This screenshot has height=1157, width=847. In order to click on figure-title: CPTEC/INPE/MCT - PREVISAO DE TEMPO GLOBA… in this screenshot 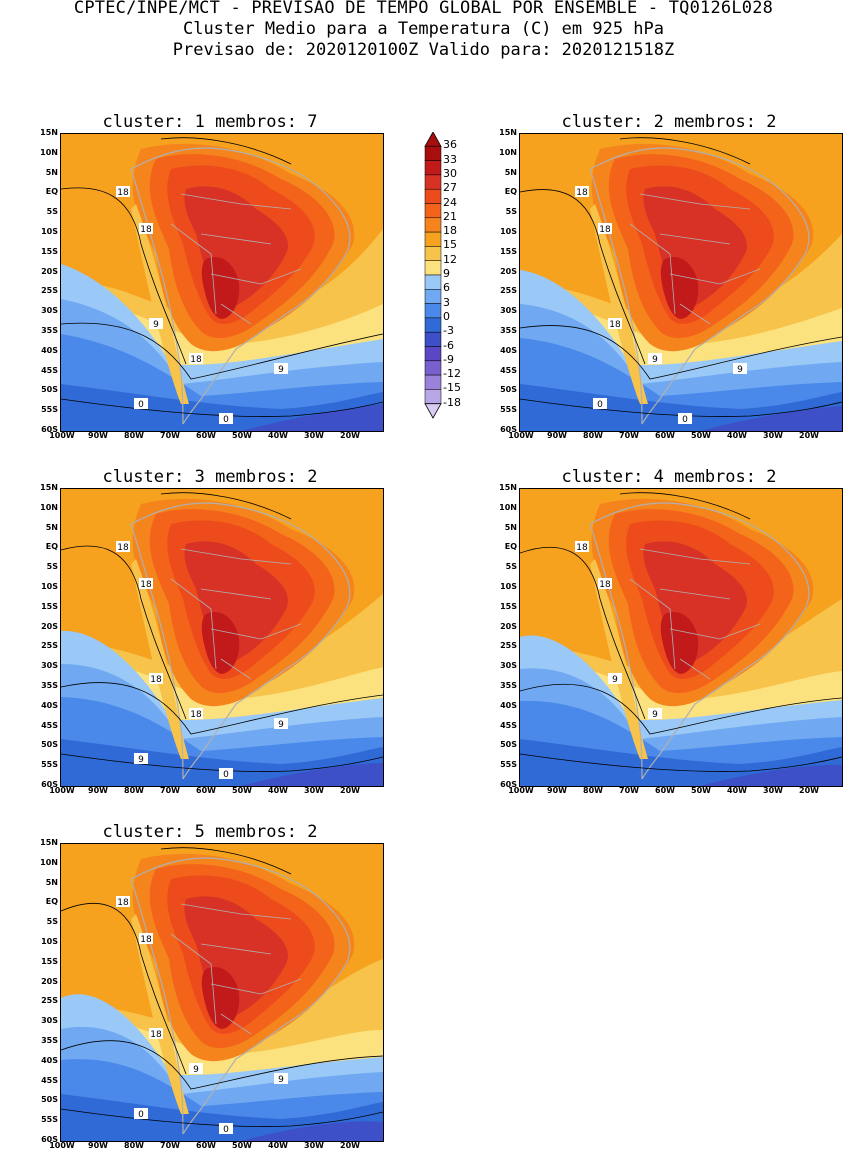, I will do `click(423, 9)`.